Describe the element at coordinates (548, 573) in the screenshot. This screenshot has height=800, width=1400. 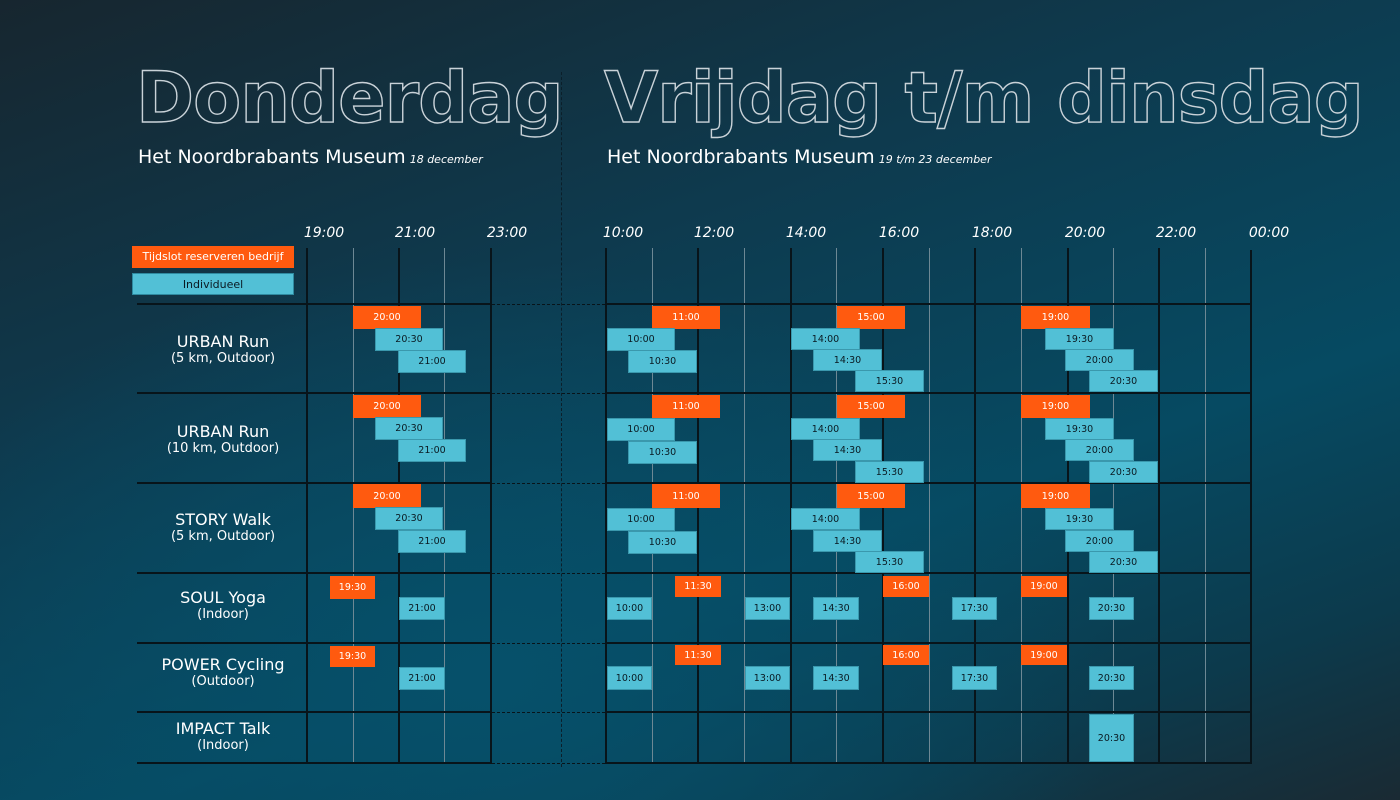
I see `row-connector` at that location.